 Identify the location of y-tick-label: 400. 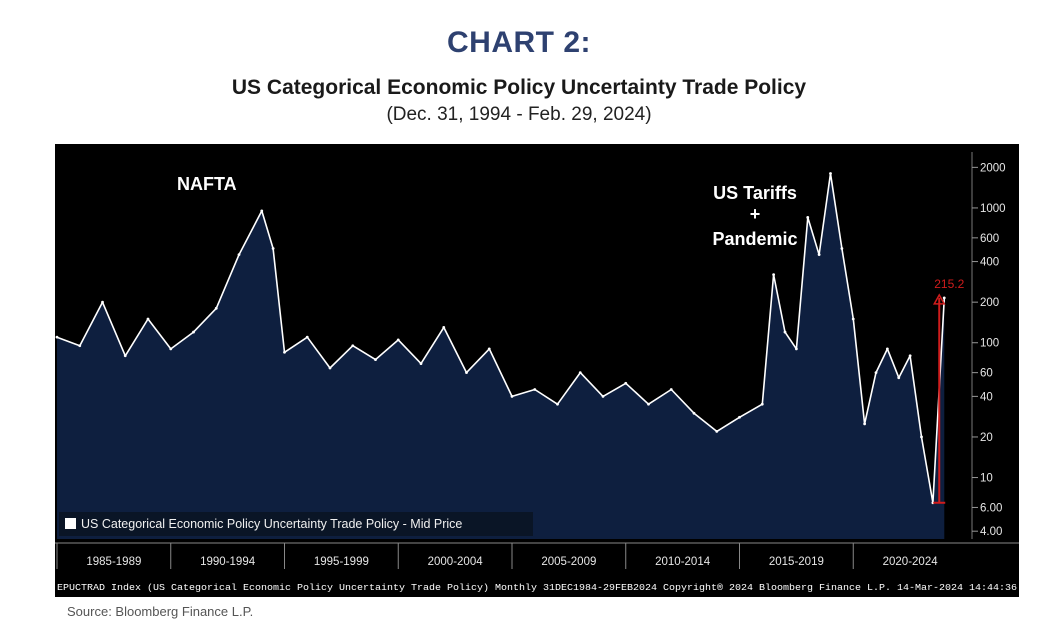
(989, 263).